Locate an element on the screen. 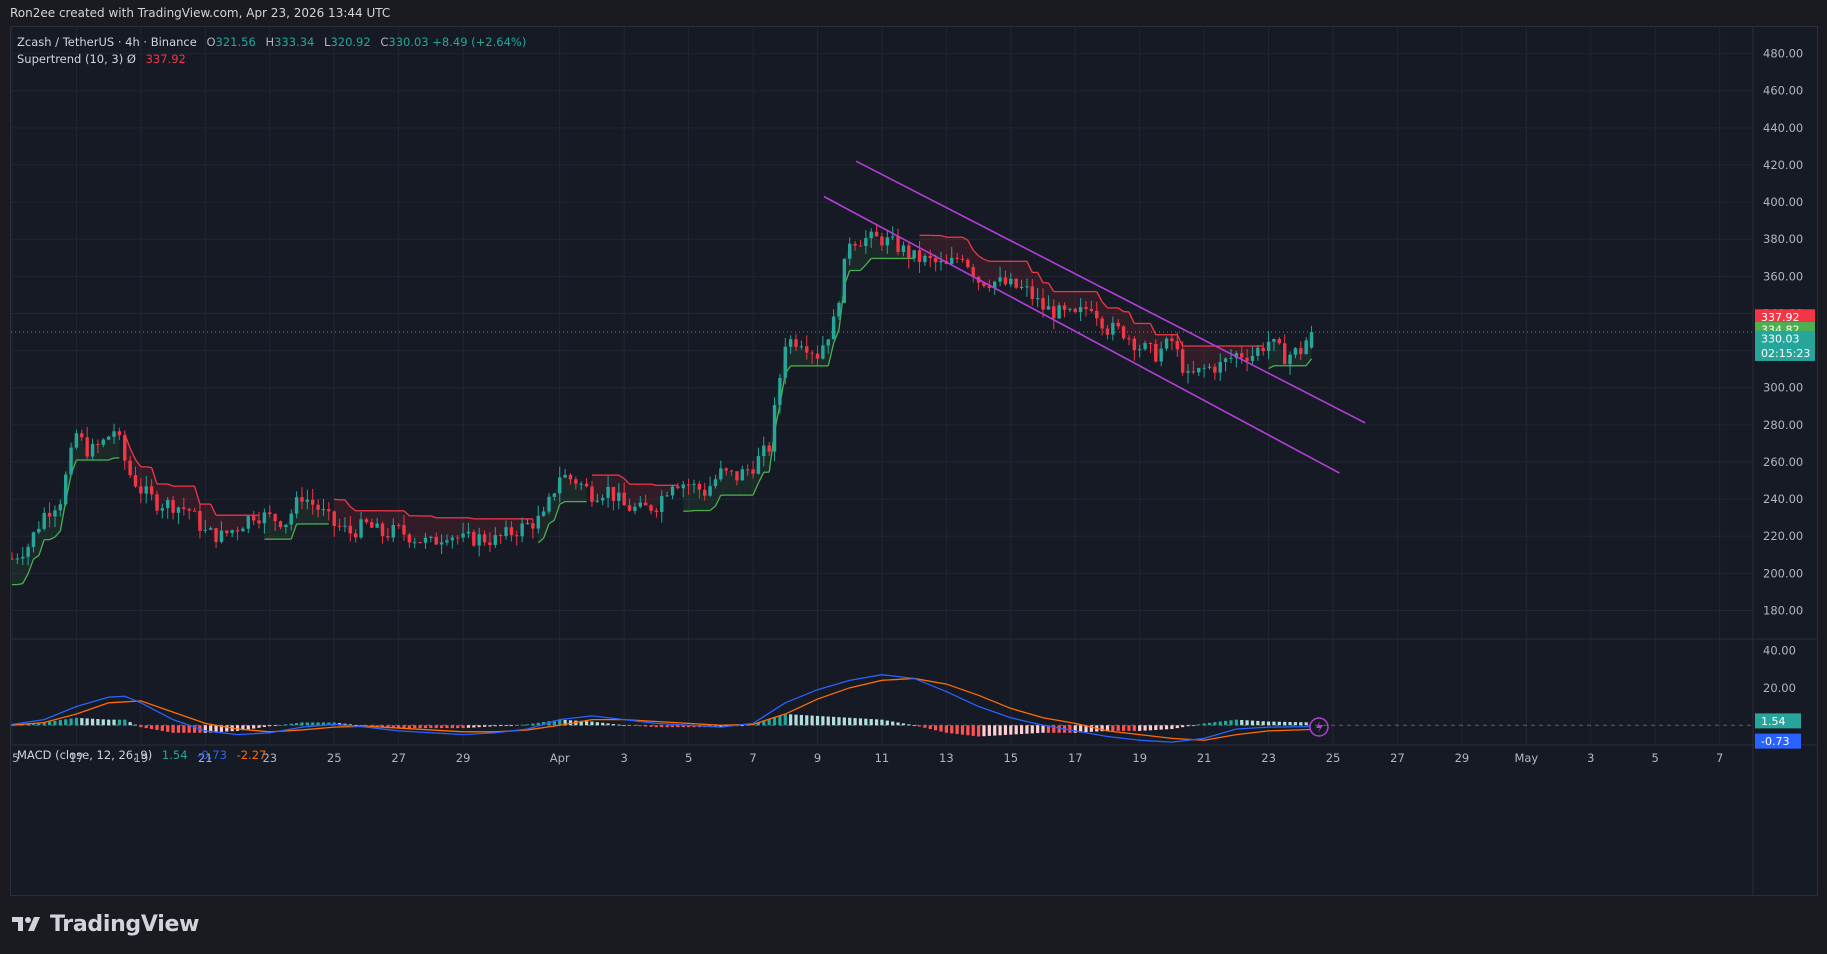 The image size is (1827, 954). supertrend-label: Supertrend (10, 3) is located at coordinates (70, 59).